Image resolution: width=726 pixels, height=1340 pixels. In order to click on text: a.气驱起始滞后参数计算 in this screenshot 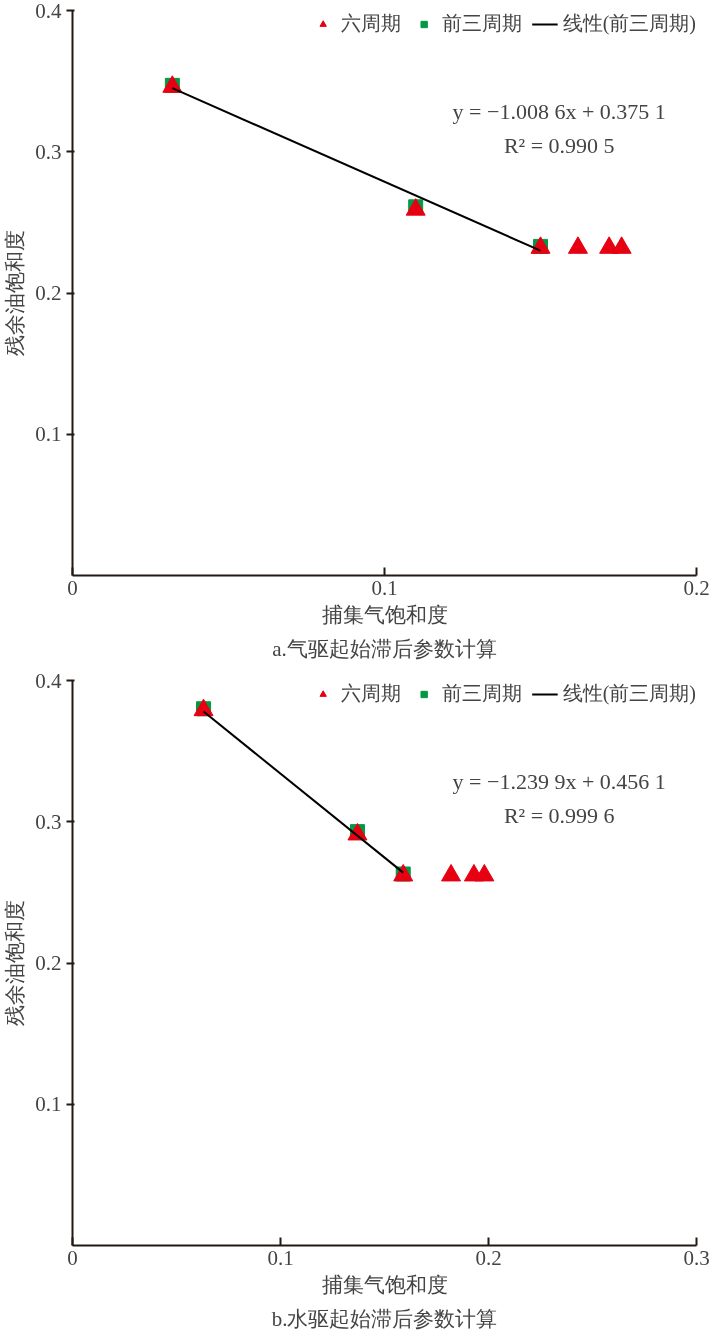, I will do `click(384, 648)`.